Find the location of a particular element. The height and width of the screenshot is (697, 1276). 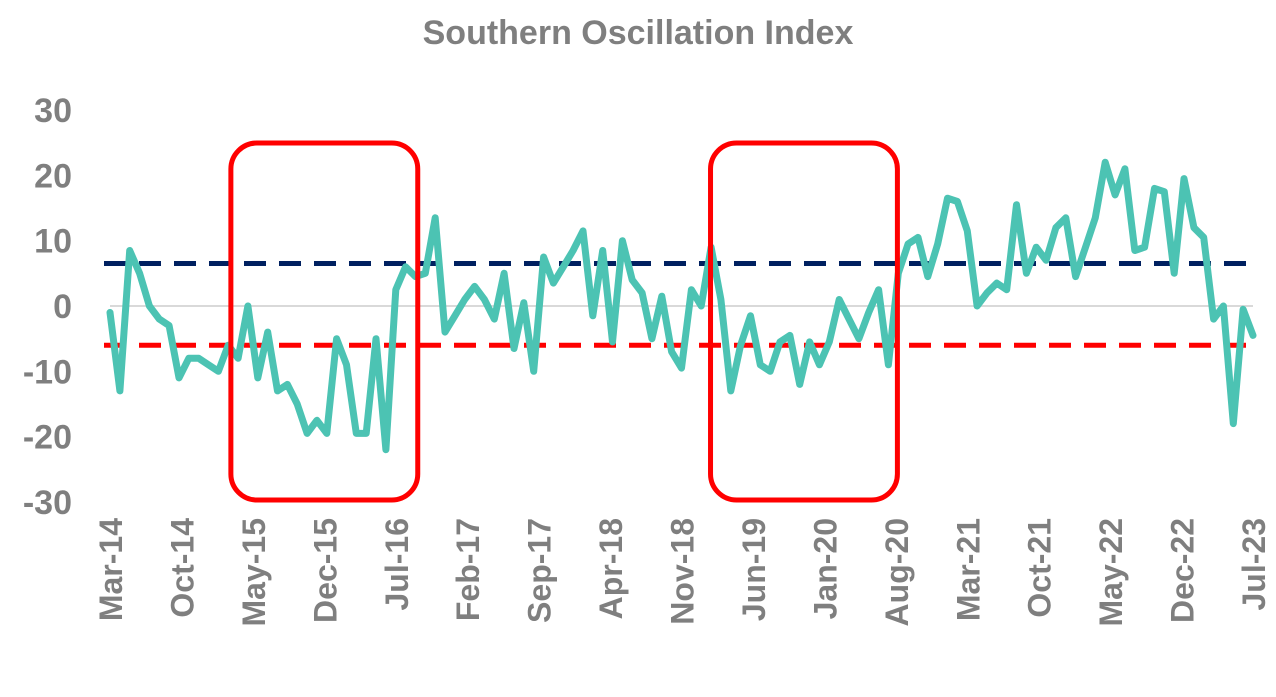

y-tick-label: -10 is located at coordinates (47, 372).